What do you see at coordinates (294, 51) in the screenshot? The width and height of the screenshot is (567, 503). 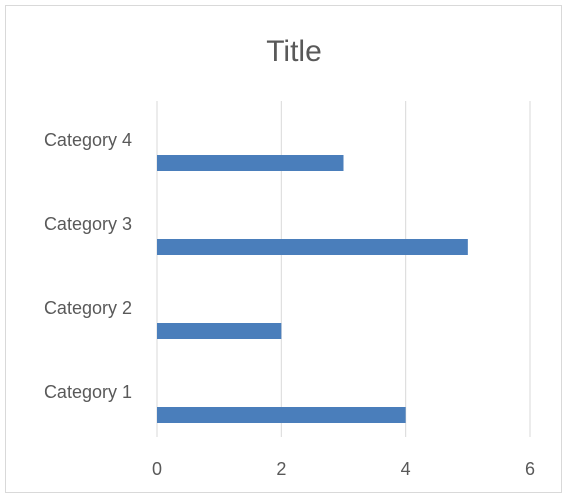 I see `chart-title: Title` at bounding box center [294, 51].